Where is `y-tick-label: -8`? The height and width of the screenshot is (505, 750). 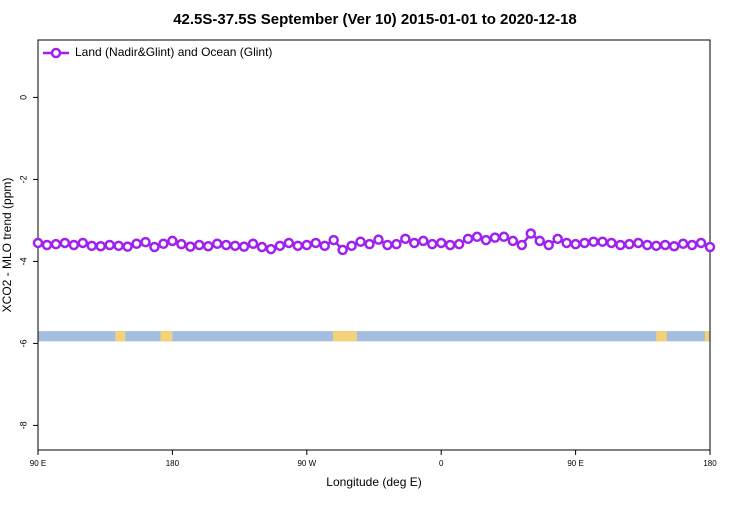
y-tick-label: -8 is located at coordinates (23, 425).